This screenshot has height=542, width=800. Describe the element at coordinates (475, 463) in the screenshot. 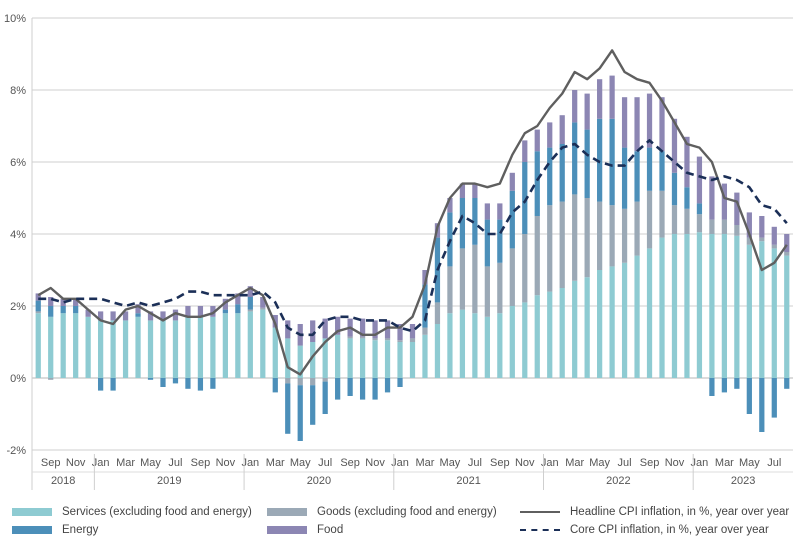

I see `x-tick-label-jul: Jul` at that location.